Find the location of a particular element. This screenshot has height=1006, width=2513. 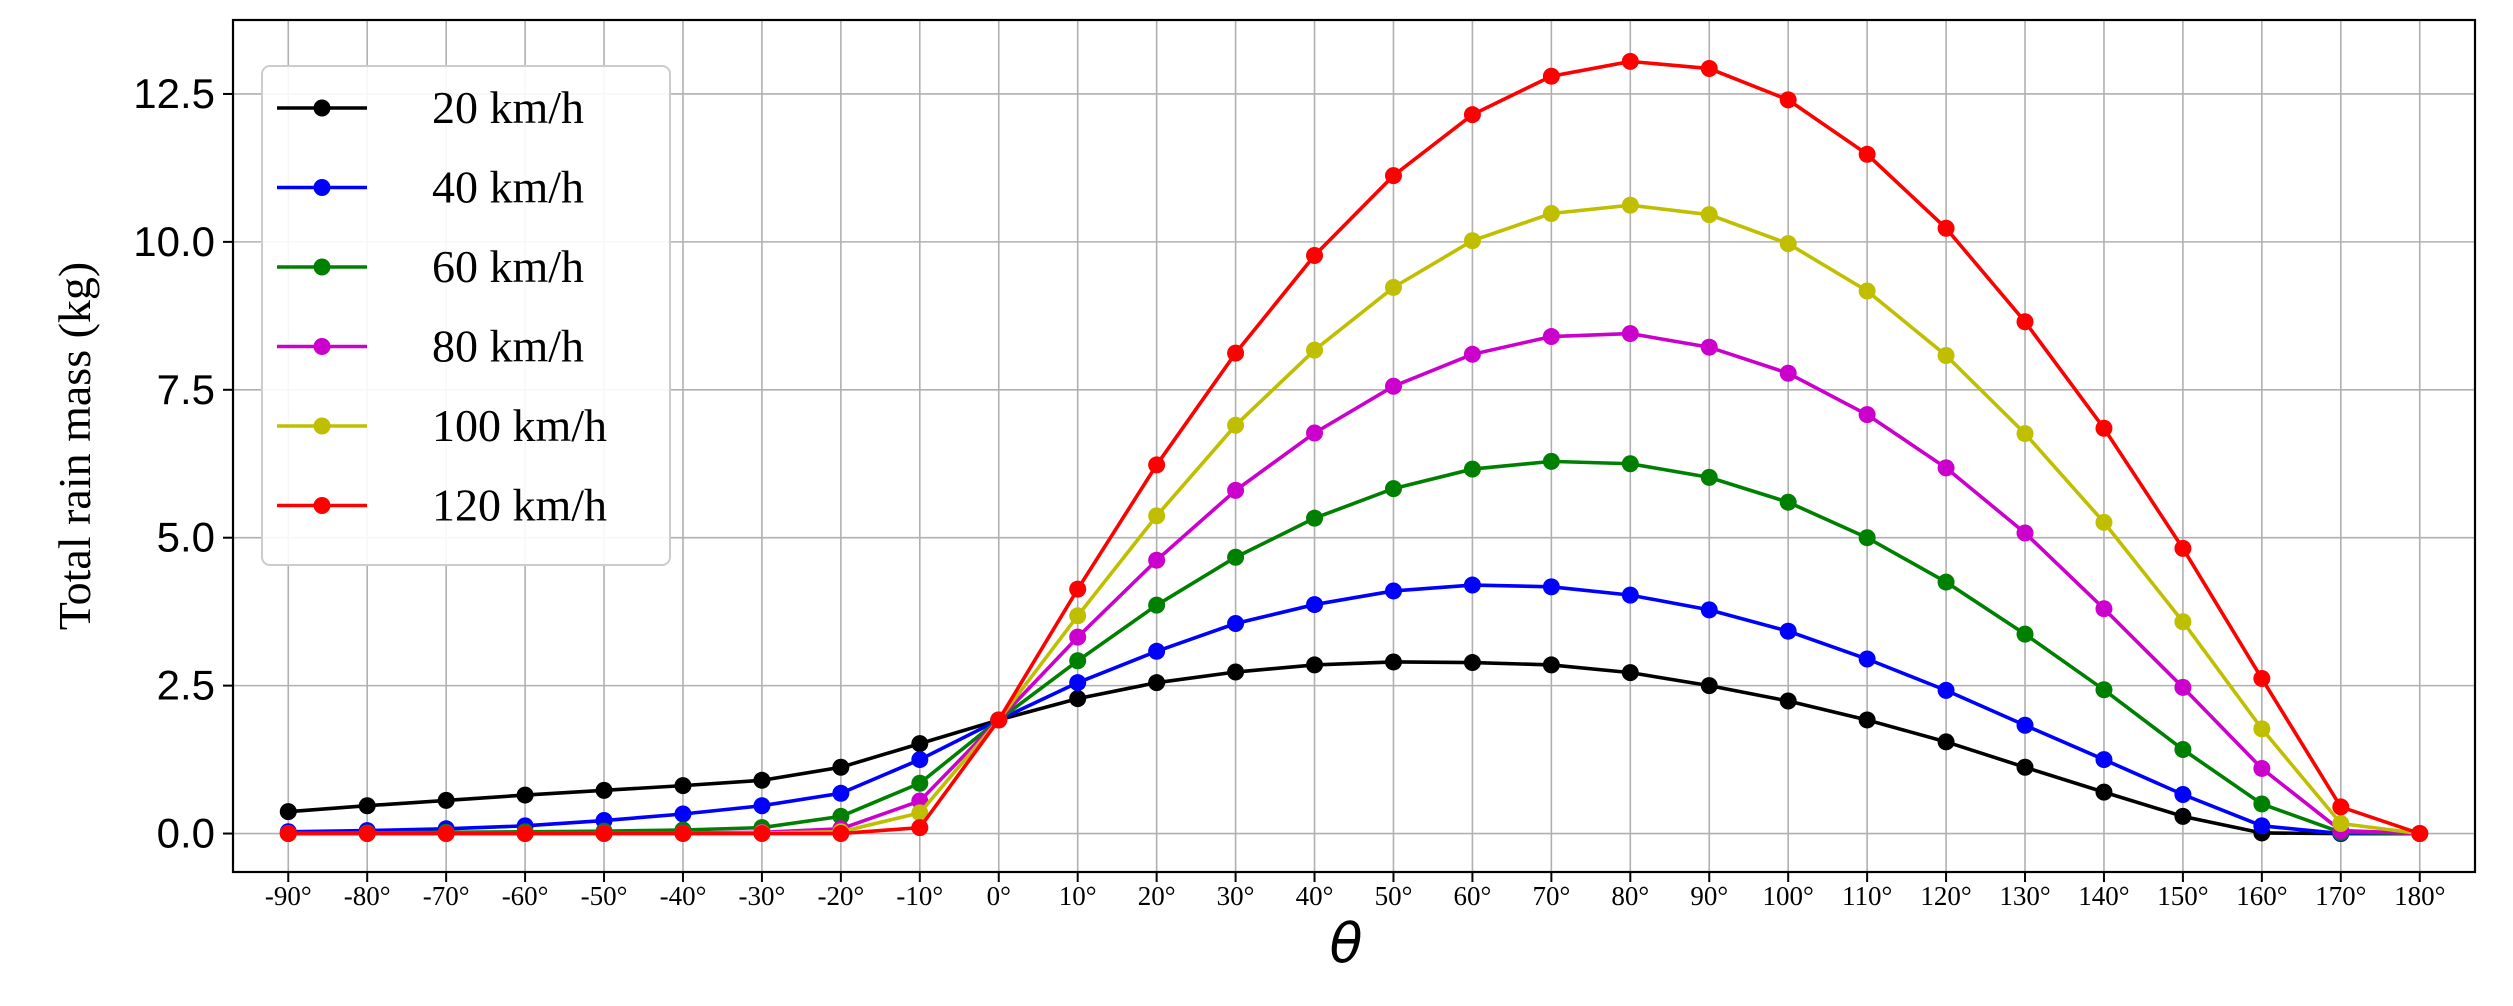

legend-entry: 60 km/h is located at coordinates (430, 266).